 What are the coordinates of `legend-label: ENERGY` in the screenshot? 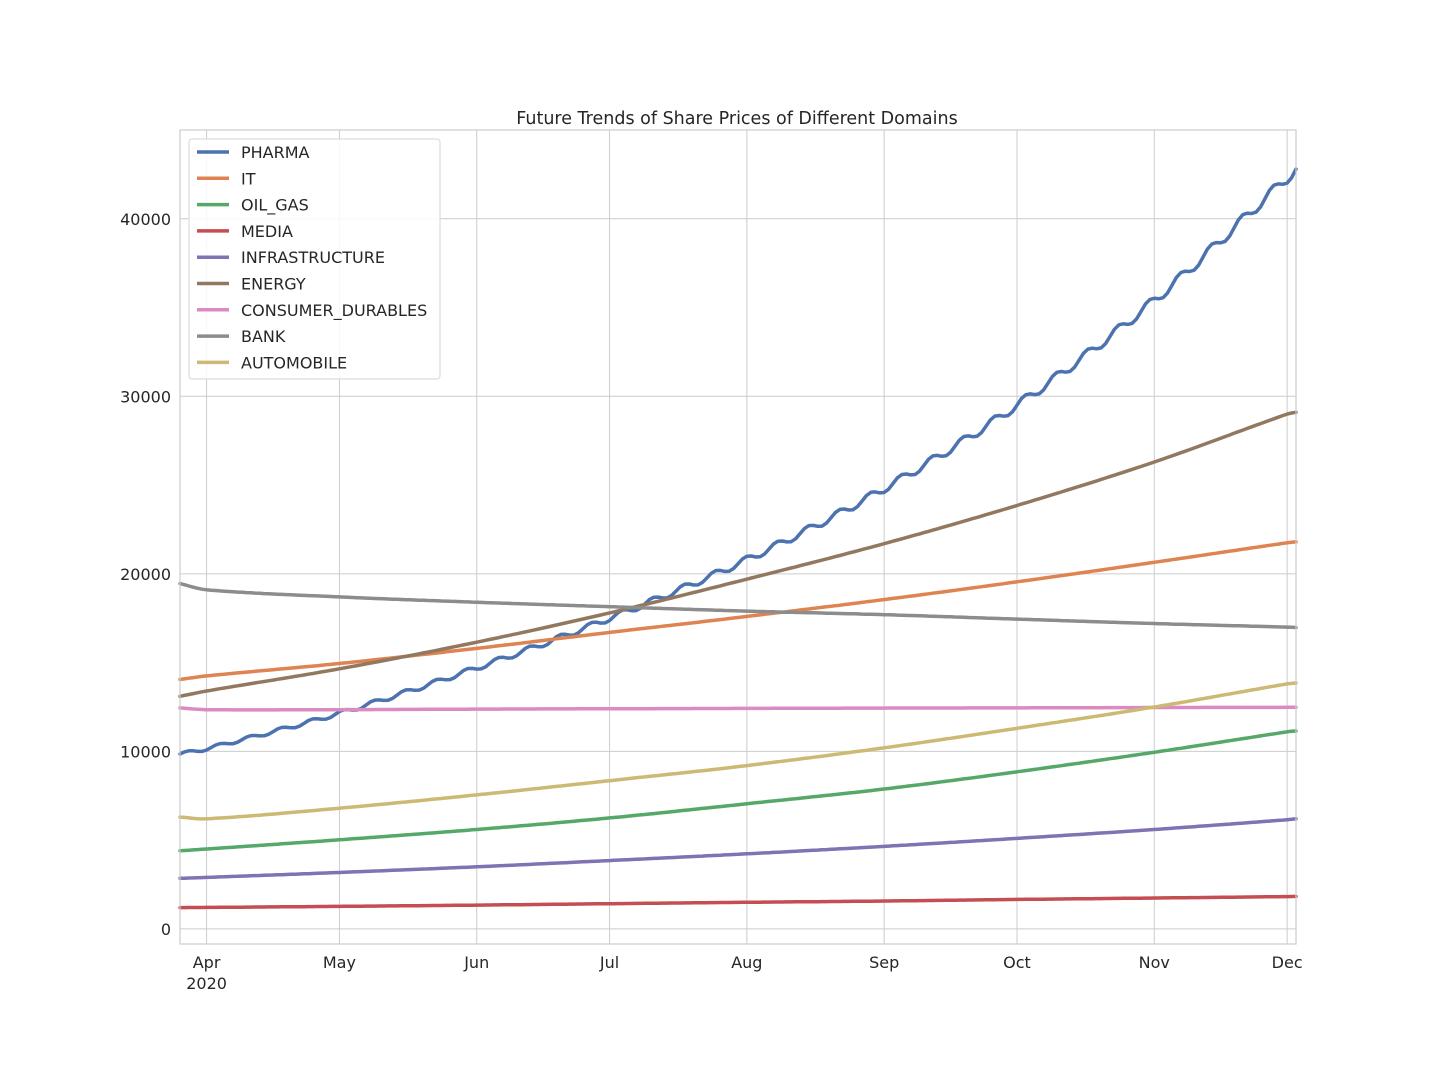 It's located at (273, 284).